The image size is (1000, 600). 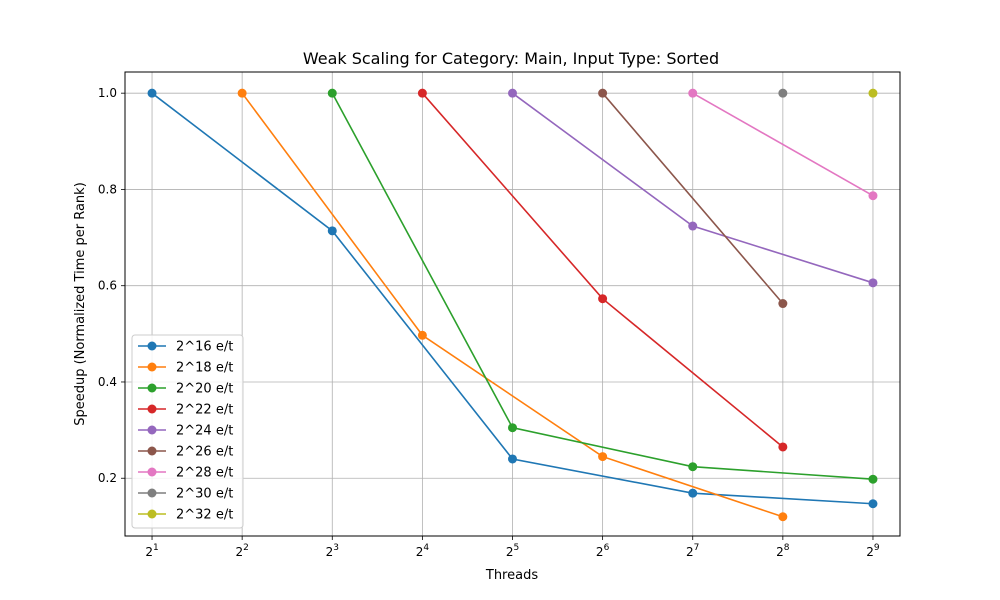 I want to click on legend-item: 2^32 e/t, so click(x=185, y=515).